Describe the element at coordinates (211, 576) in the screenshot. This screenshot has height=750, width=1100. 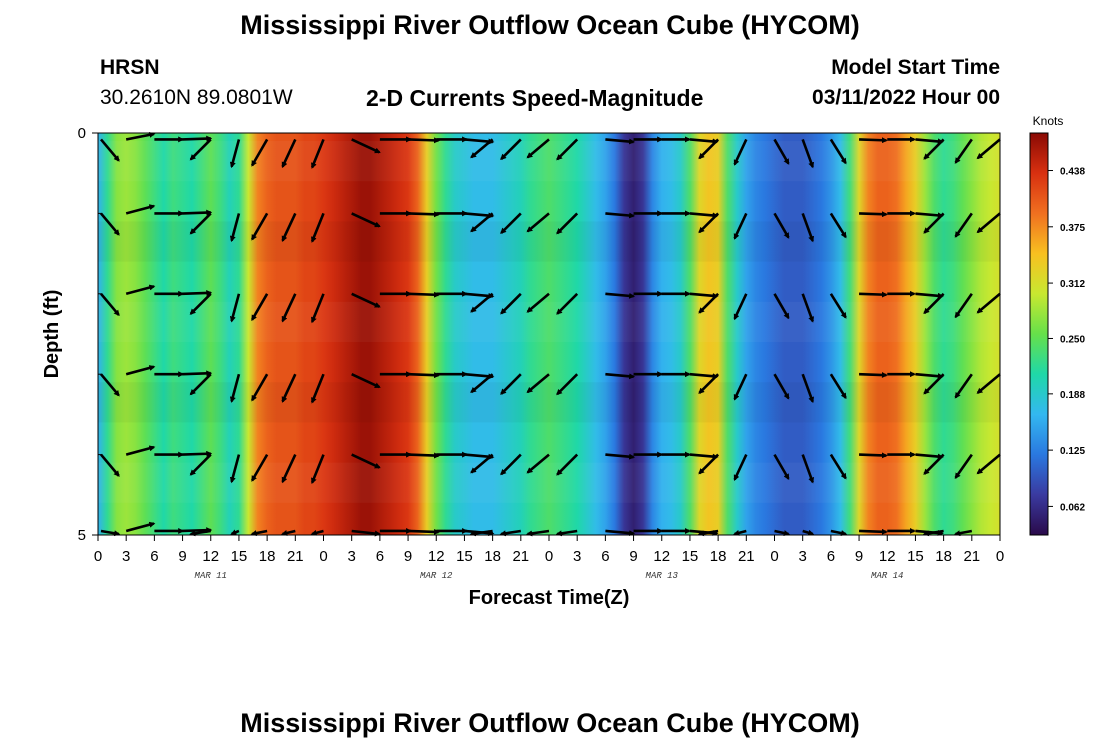
I see `day-label: MAR 11` at that location.